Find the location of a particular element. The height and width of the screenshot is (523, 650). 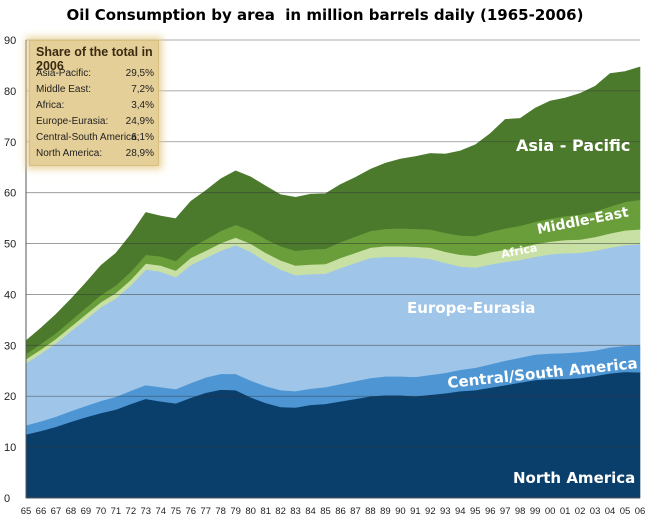

y-tick-label: 40 is located at coordinates (10, 295).